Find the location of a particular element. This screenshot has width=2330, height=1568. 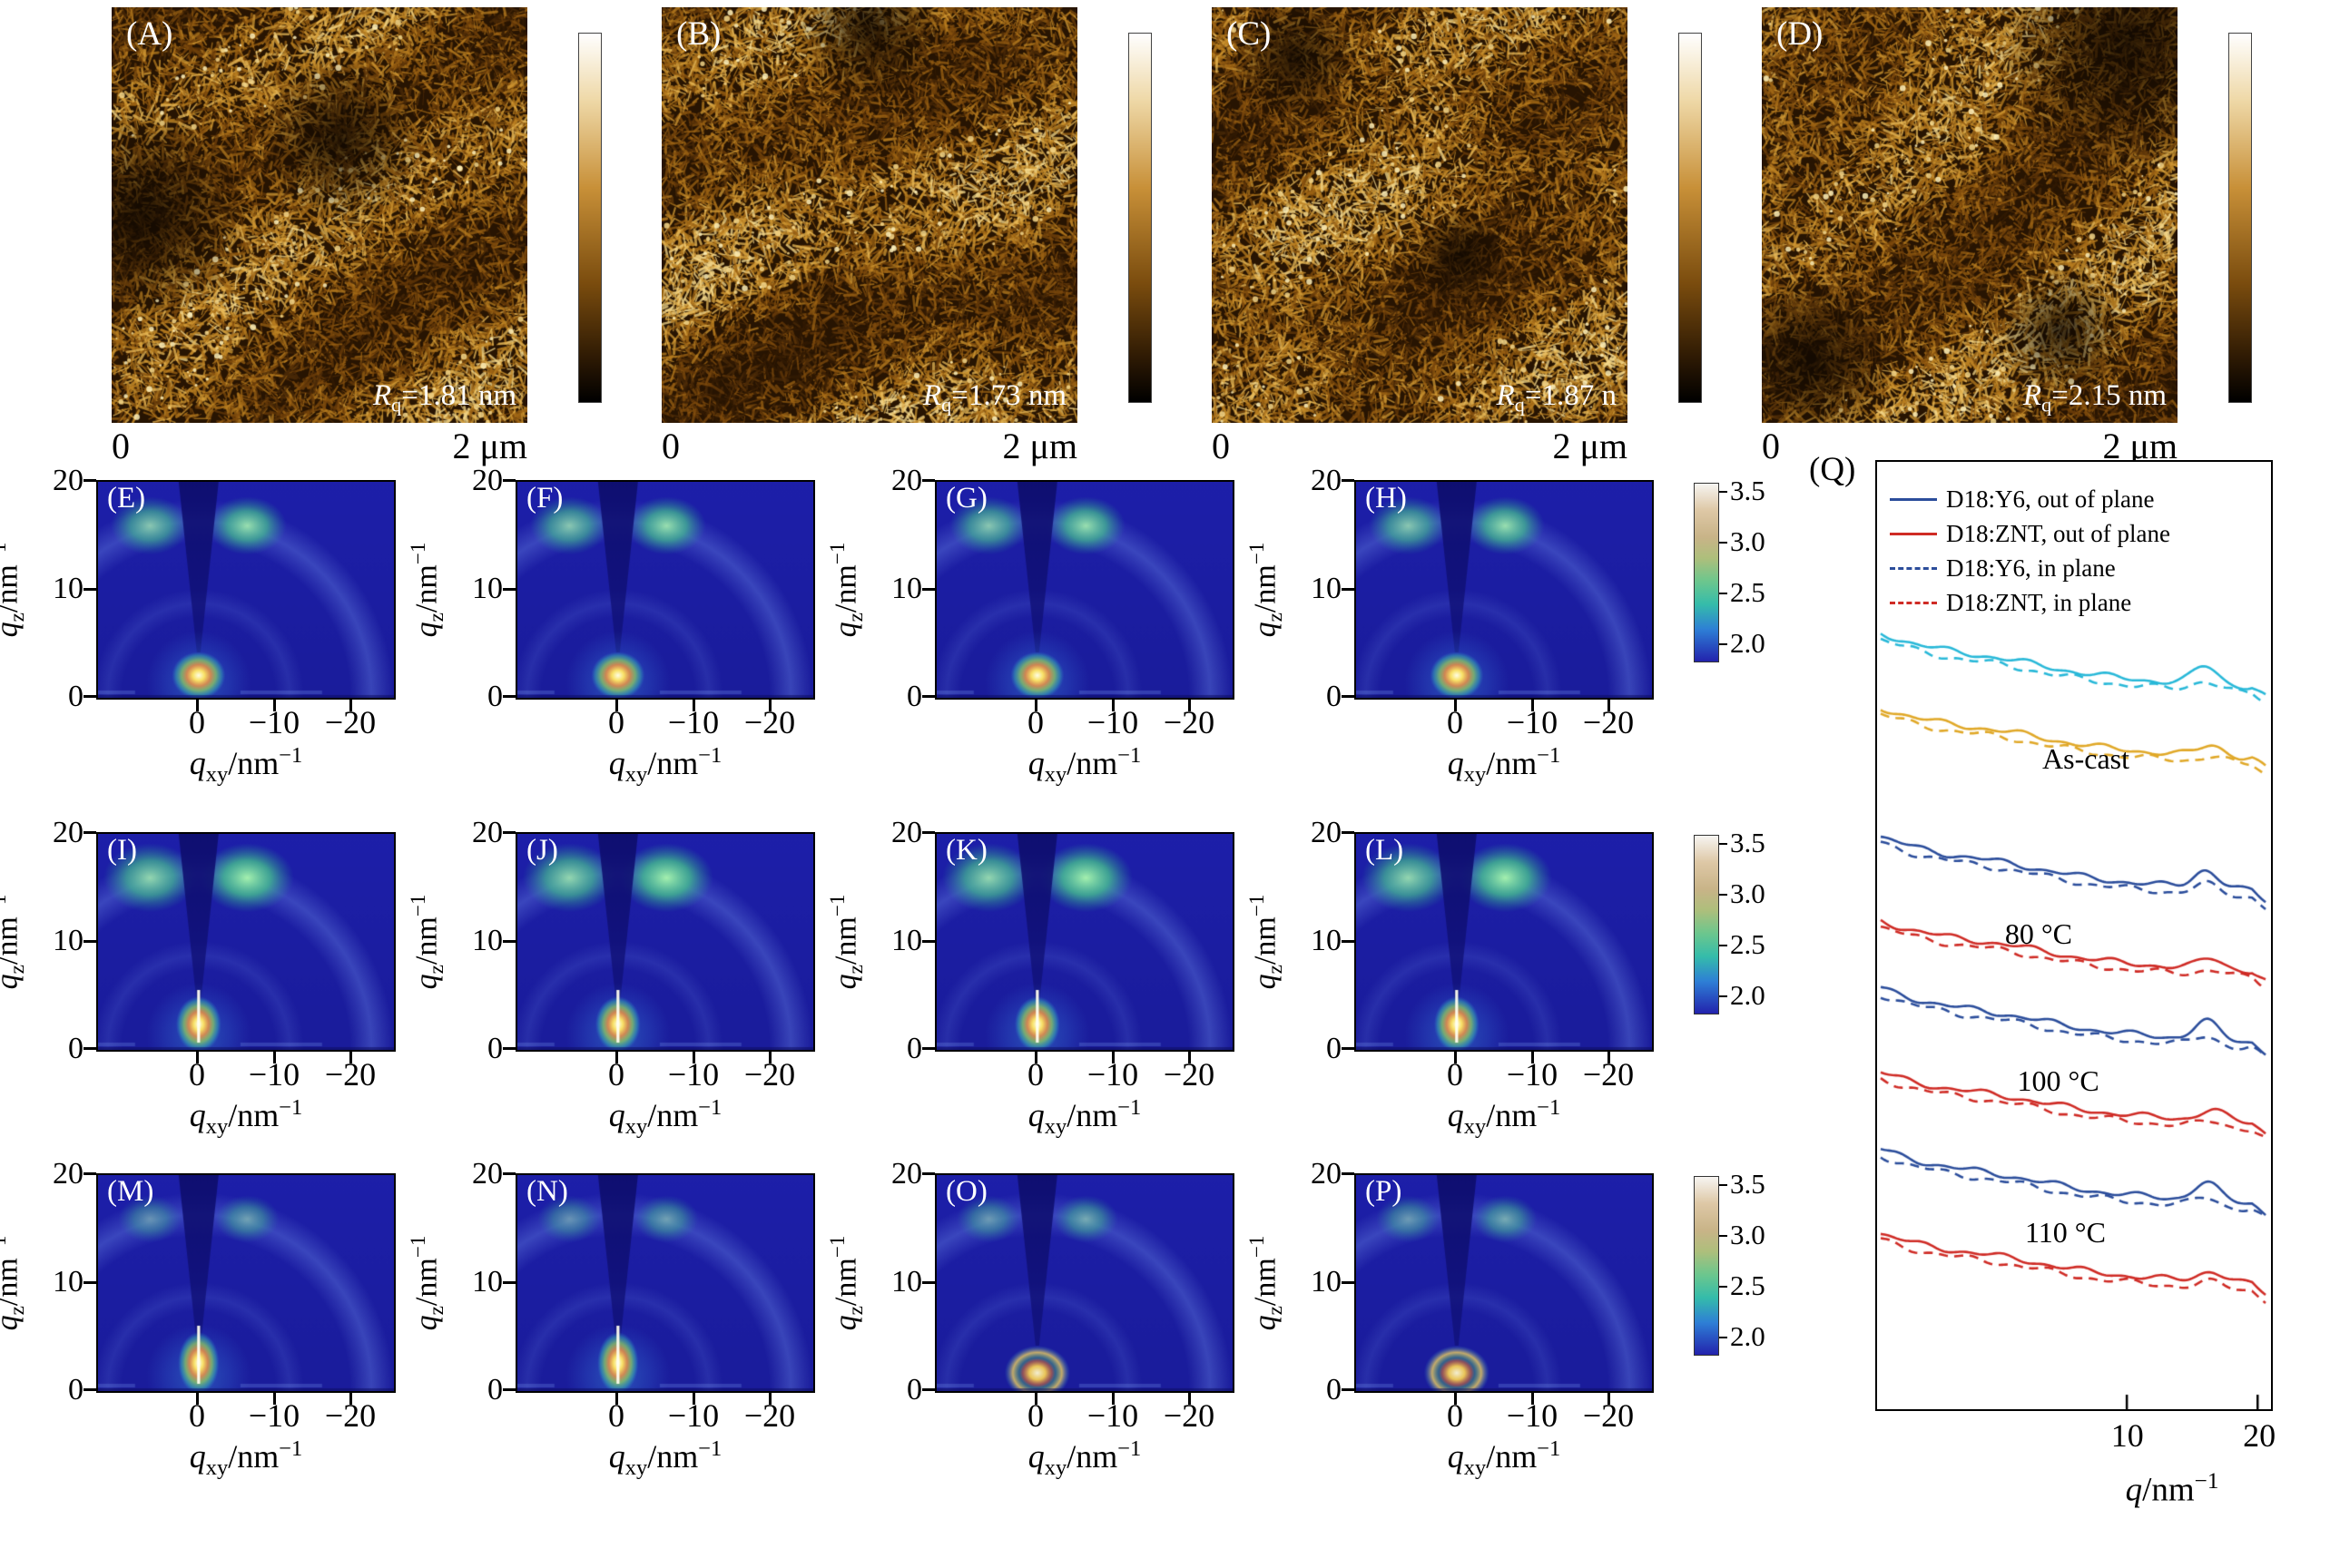

giwaxs-pattern: (P) is located at coordinates (1504, 1283).